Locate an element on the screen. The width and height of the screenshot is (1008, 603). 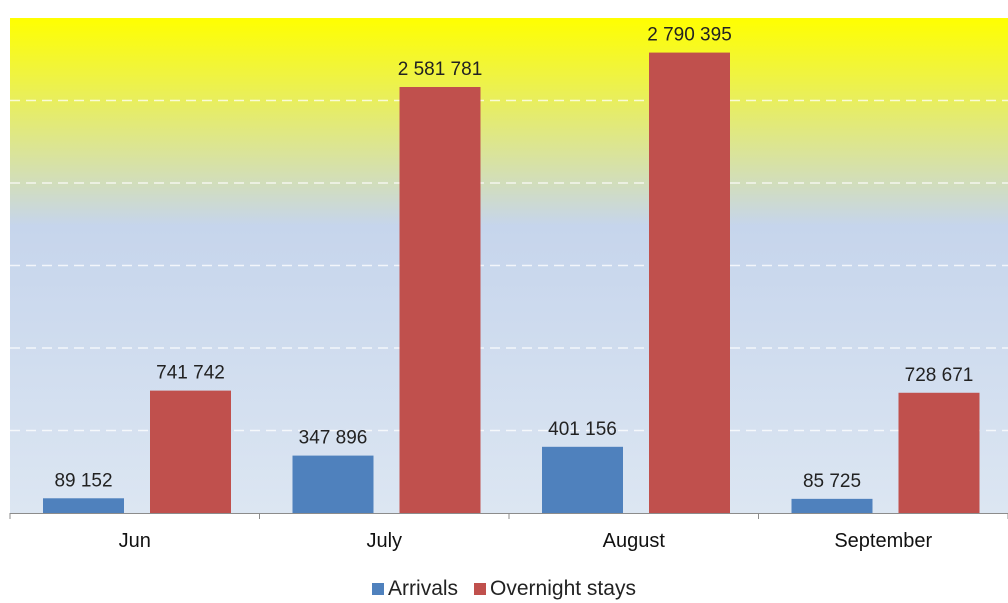
bar-arrivals-july is located at coordinates (333, 484).